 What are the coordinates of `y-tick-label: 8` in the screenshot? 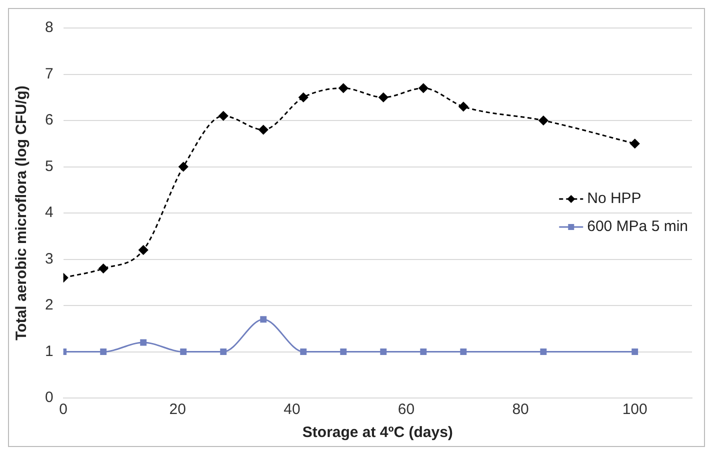 It's located at (49, 27).